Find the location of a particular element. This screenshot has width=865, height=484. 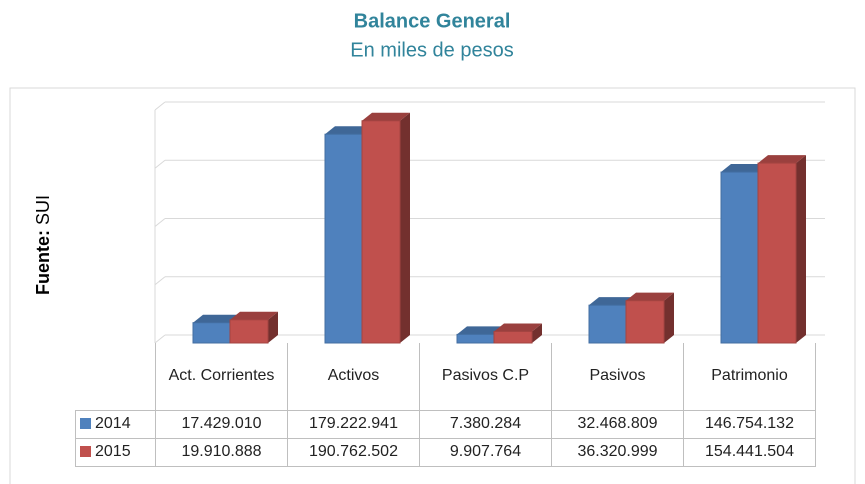

value-label: 17.429.010 is located at coordinates (221, 424).